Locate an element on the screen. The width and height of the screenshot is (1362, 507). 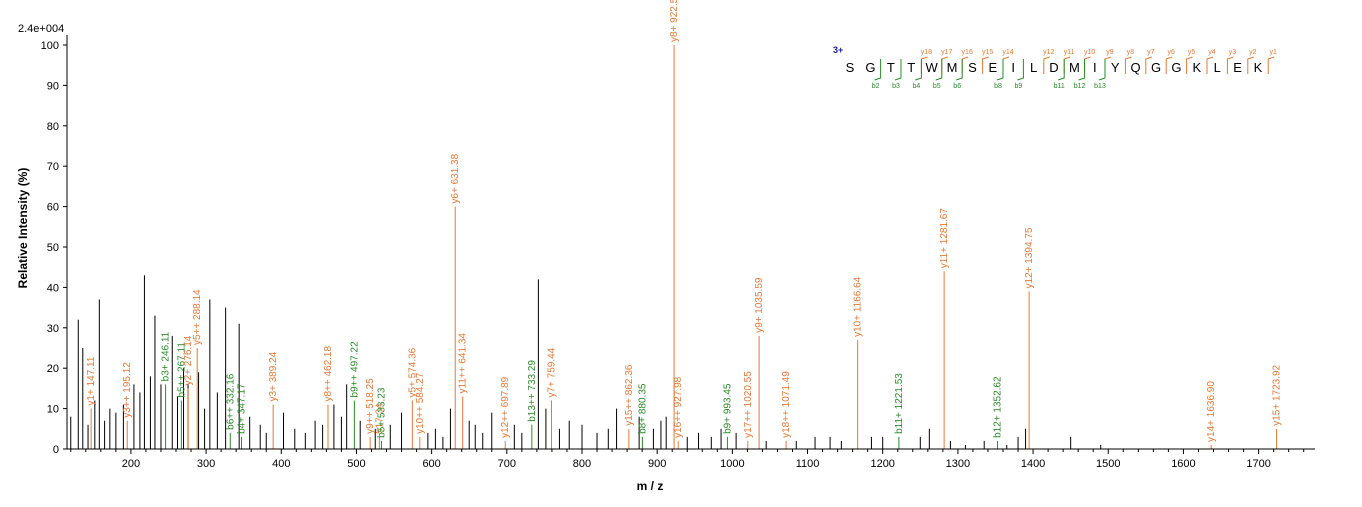
sequence-residue: E is located at coordinates (992, 67).